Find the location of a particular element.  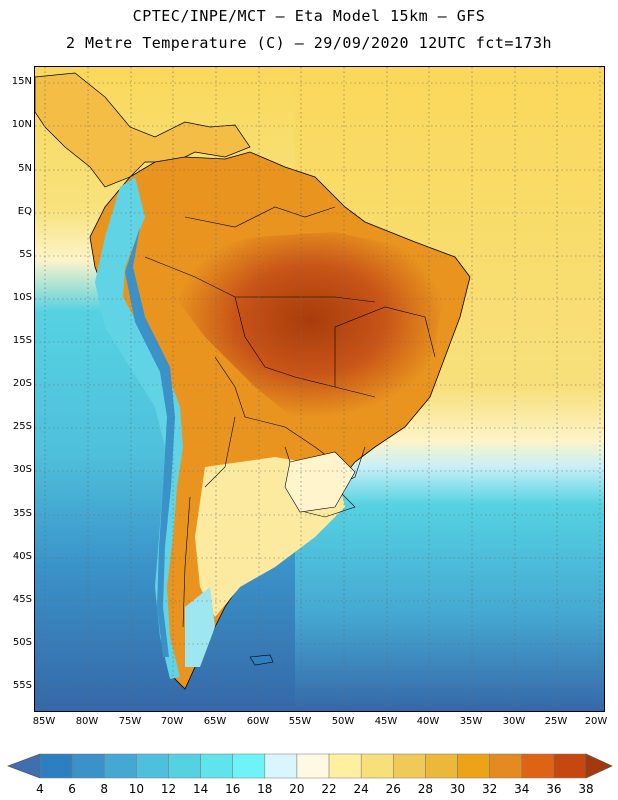

lon-label-20w: 20W is located at coordinates (596, 721).